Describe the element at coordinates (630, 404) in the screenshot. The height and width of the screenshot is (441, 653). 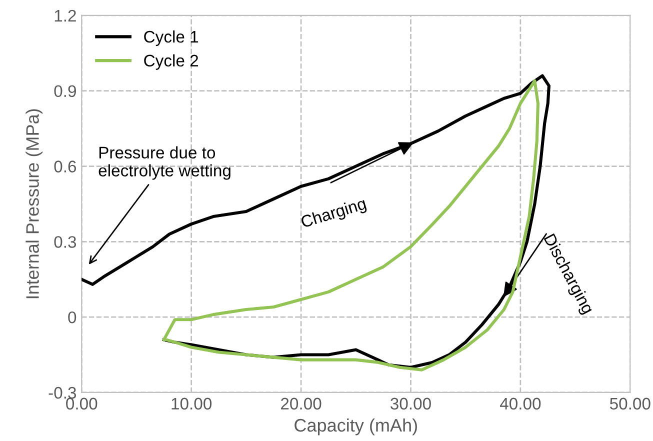
I see `x-tick-label: 50.00` at that location.